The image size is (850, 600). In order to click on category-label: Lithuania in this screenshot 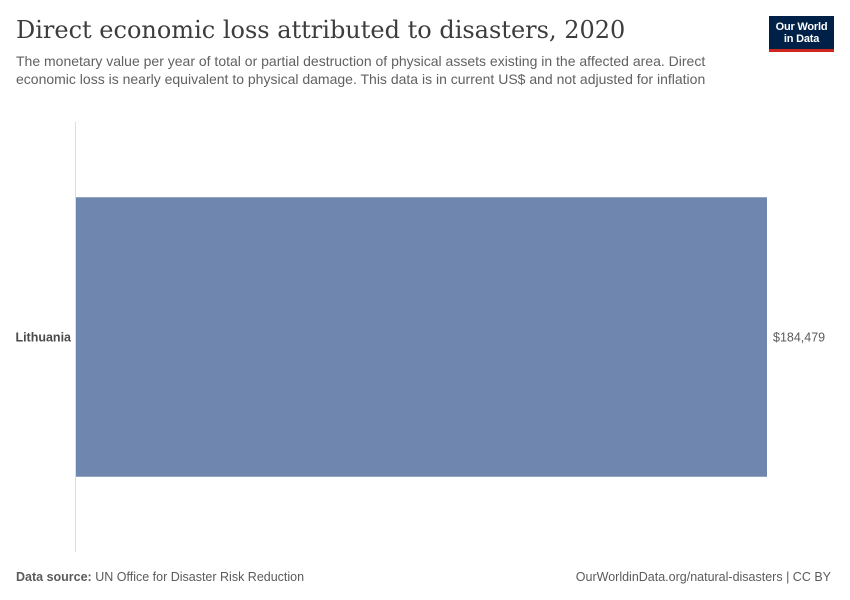, I will do `click(43, 338)`.